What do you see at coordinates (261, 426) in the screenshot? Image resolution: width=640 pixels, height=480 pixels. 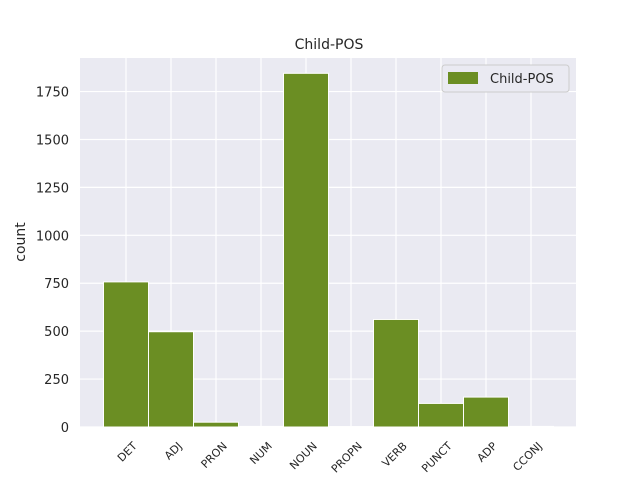 I see `bar-num` at bounding box center [261, 426].